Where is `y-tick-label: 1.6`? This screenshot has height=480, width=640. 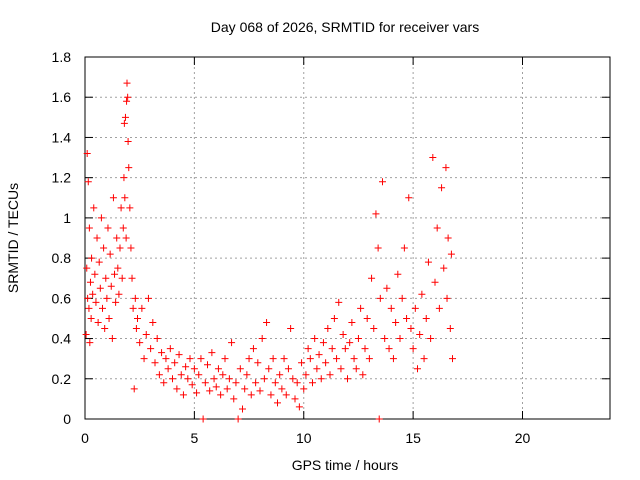
y-tick-label: 1.6 is located at coordinates (62, 97).